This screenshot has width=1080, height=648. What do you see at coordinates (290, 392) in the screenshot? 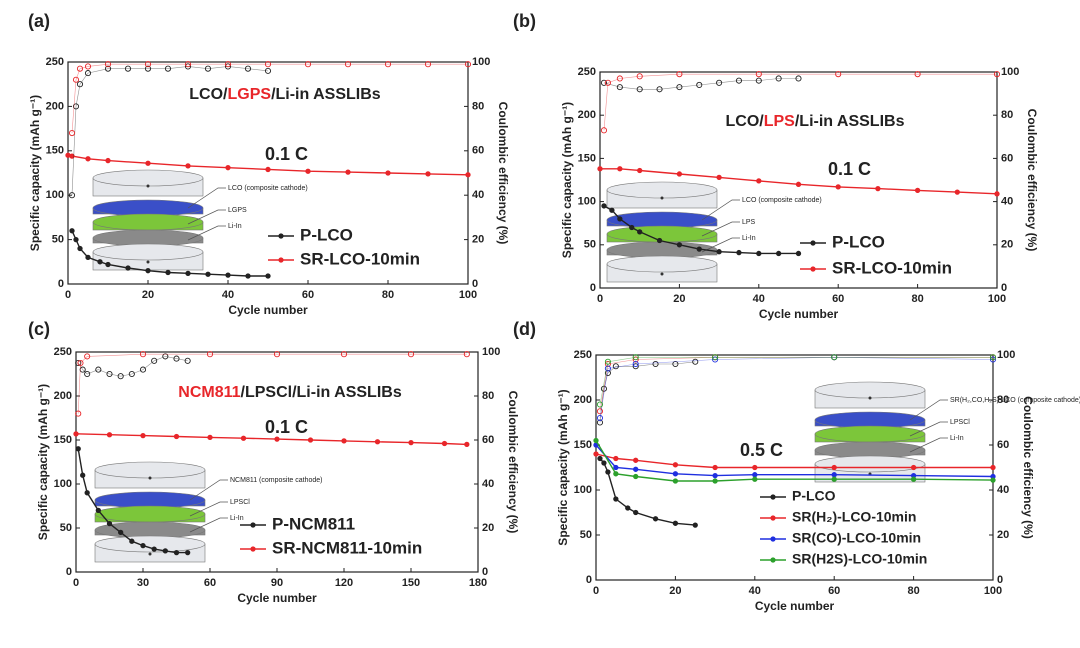
I see `annotation: NCM811/LPSCl/Li-in ASSLIBs` at bounding box center [290, 392].